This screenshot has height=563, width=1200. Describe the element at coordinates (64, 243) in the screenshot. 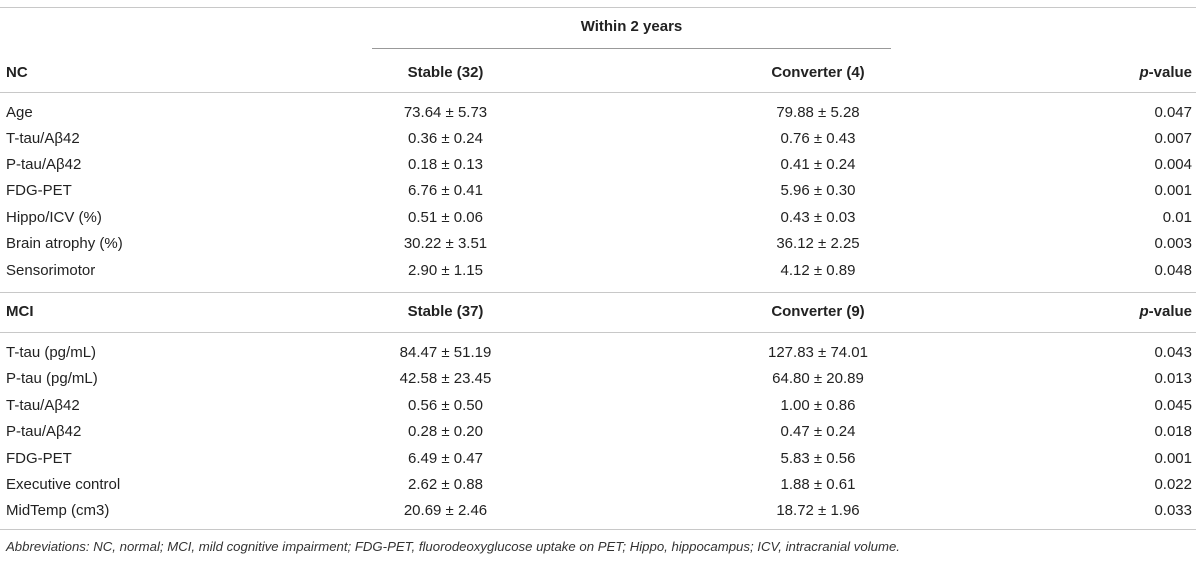

I see `row-label: Brain atrophy (%)` at that location.